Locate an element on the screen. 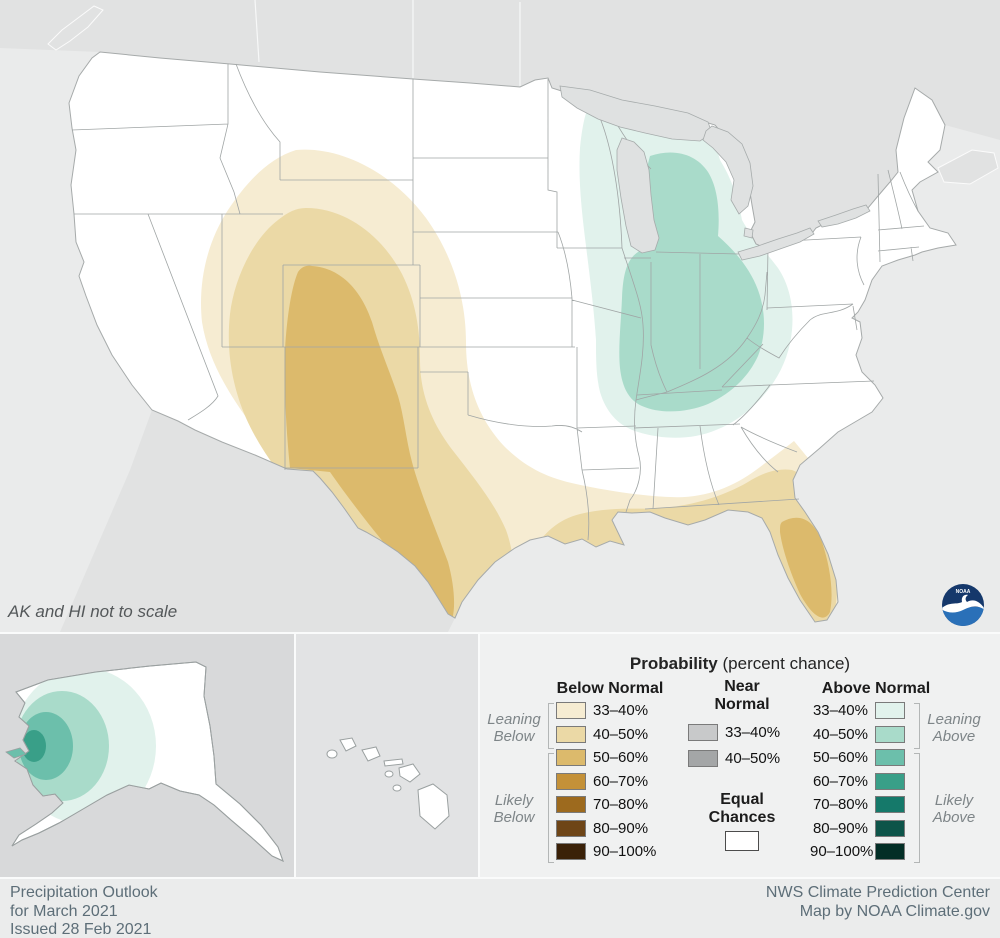 This screenshot has width=1000, height=938. below-normal-rows: 33–40% 40–50% 50–60% 60–70% 70–80% is located at coordinates (606, 781).